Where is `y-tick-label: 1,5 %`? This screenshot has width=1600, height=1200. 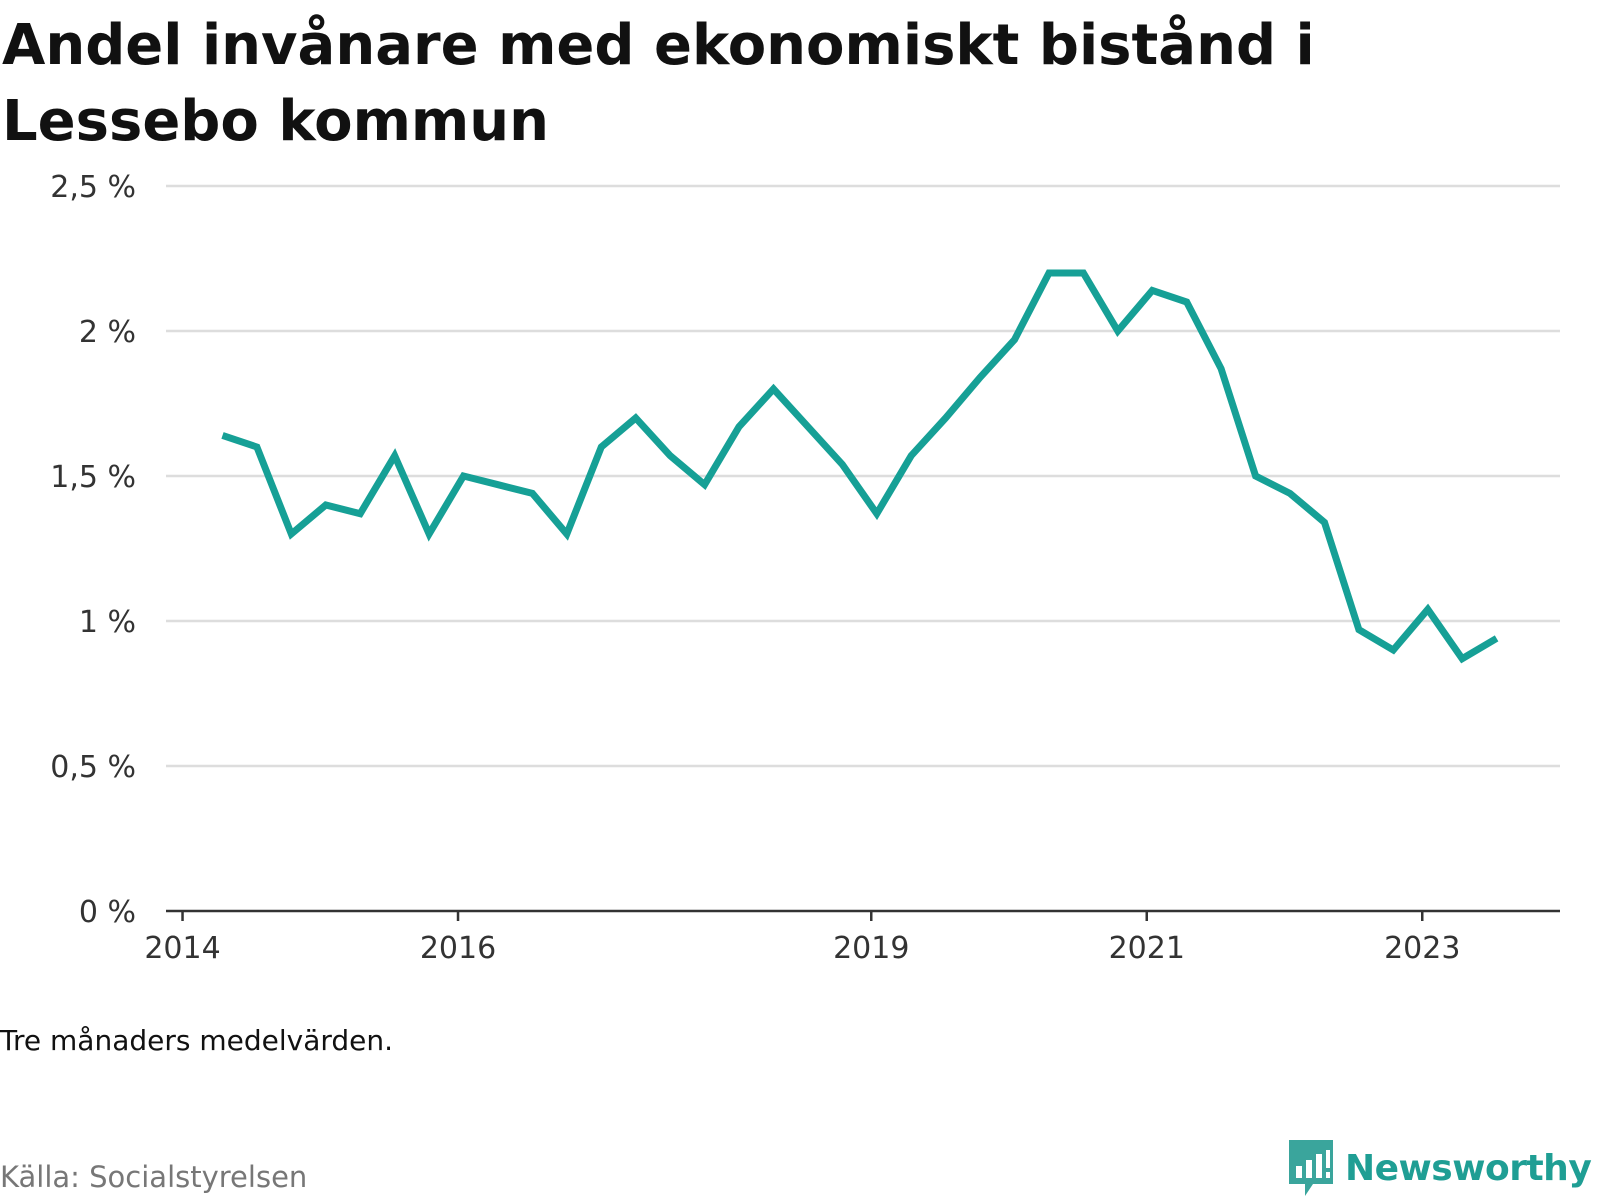
y-tick-label: 1,5 % is located at coordinates (93, 477).